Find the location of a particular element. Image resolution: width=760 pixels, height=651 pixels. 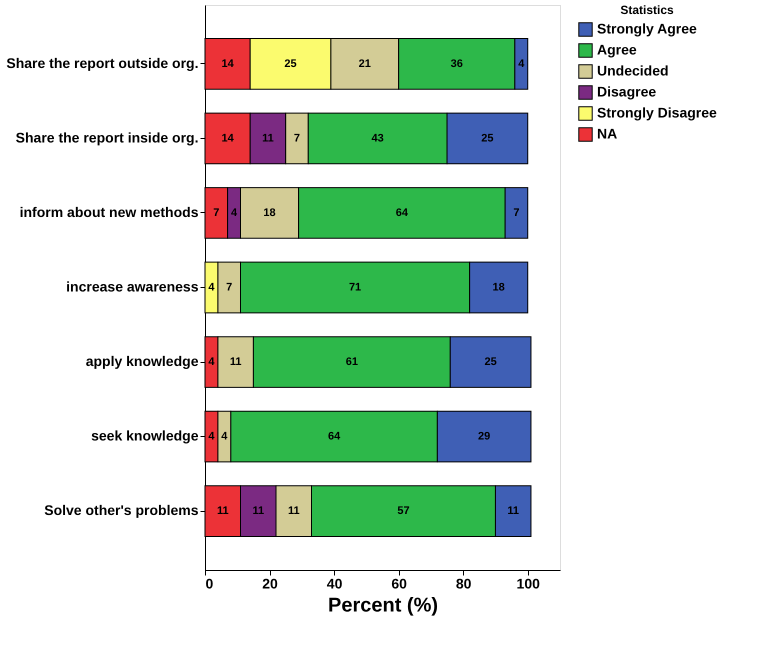

x-tick-label: 60 is located at coordinates (399, 584).